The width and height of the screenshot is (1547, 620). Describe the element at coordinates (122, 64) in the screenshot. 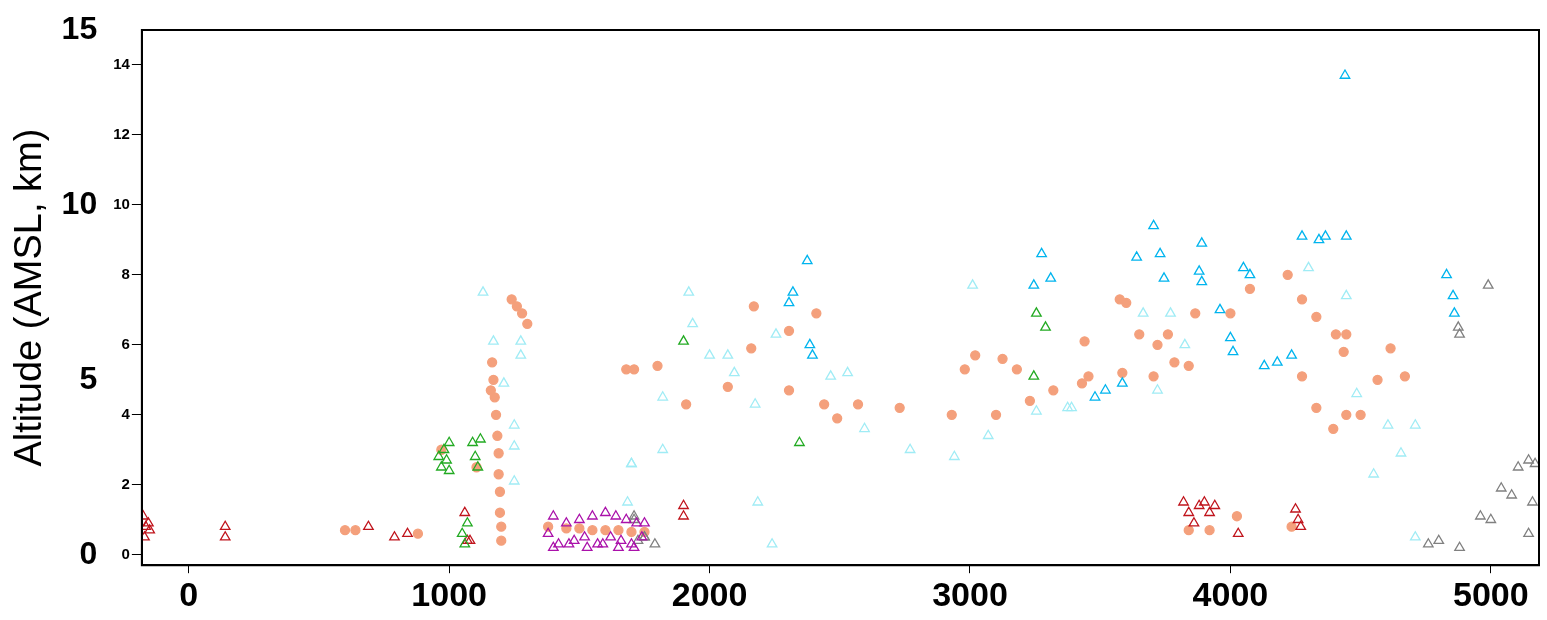

I see `y2-tick-label: 14` at that location.